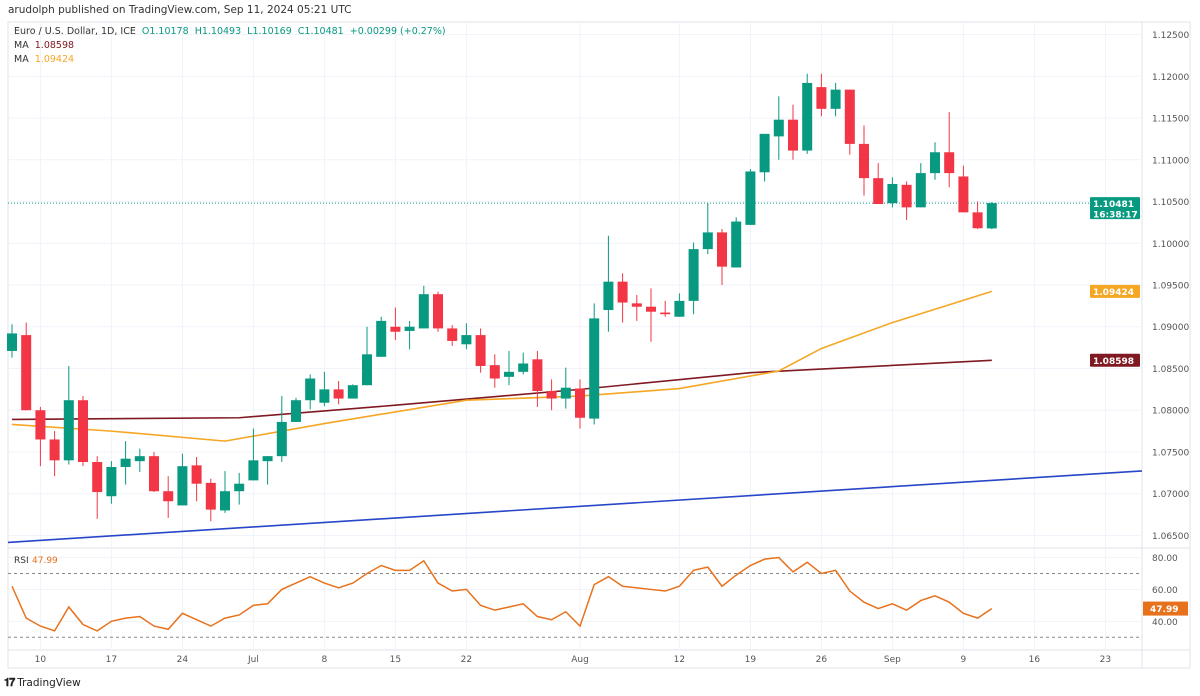  What do you see at coordinates (1113, 293) in the screenshot?
I see `ma-fast-badge-text: 1.09424` at bounding box center [1113, 293].